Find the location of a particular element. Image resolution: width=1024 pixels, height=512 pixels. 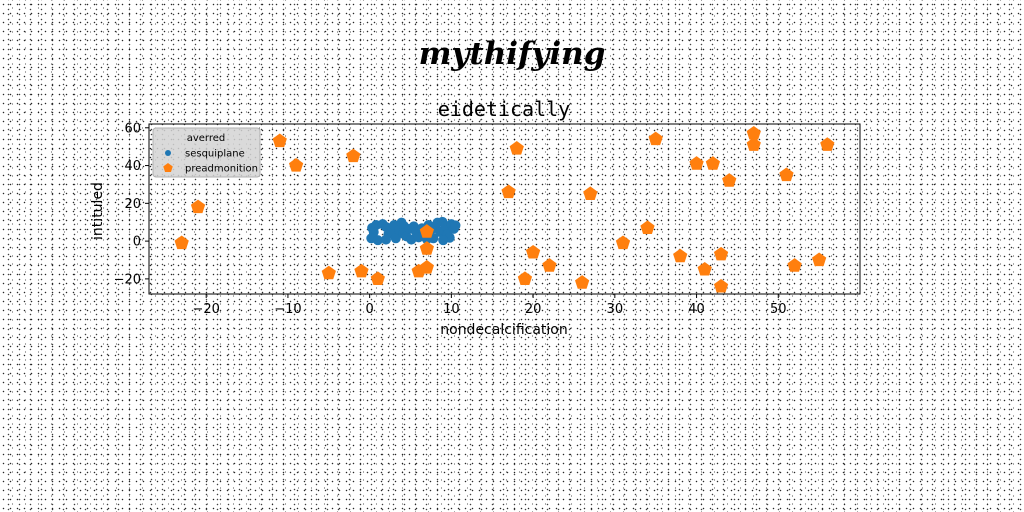

legend: averred sesquiplane preadmonition is located at coordinates (206, 152).